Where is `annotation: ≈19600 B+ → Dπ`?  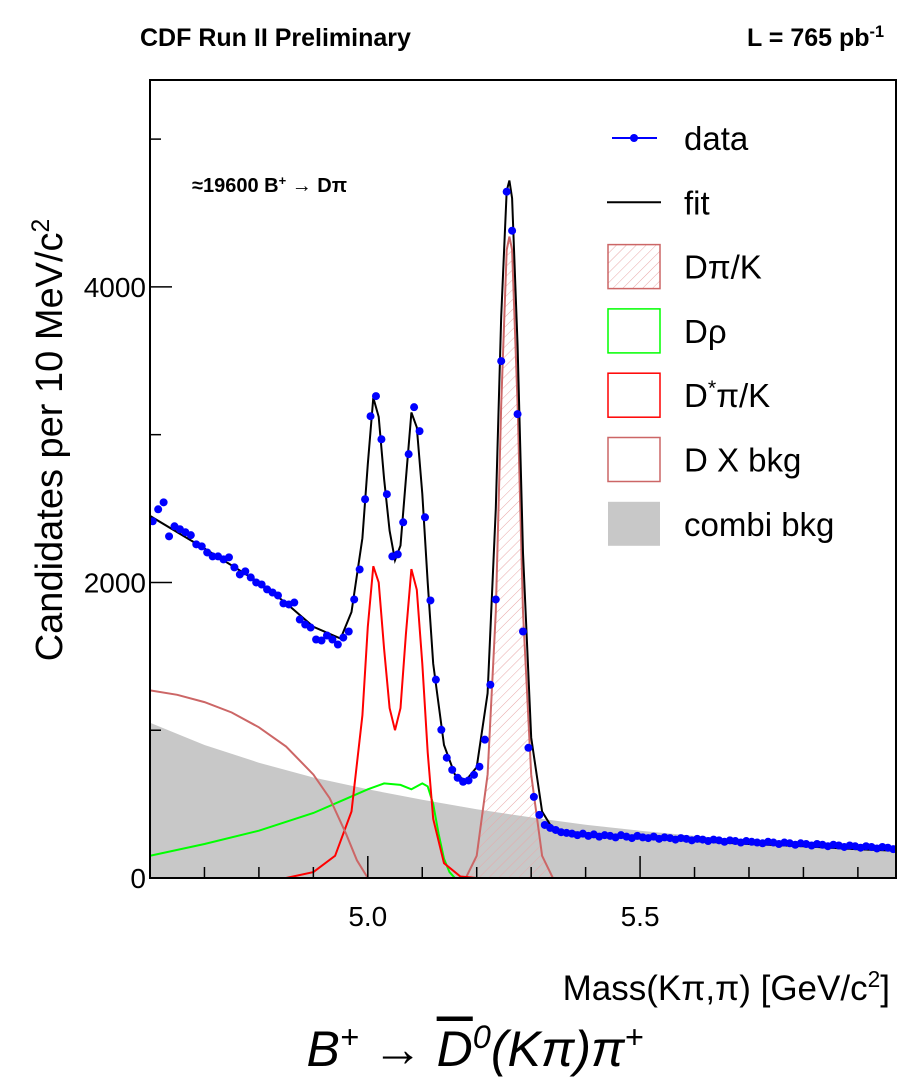 annotation: ≈19600 B+ → Dπ is located at coordinates (269, 185).